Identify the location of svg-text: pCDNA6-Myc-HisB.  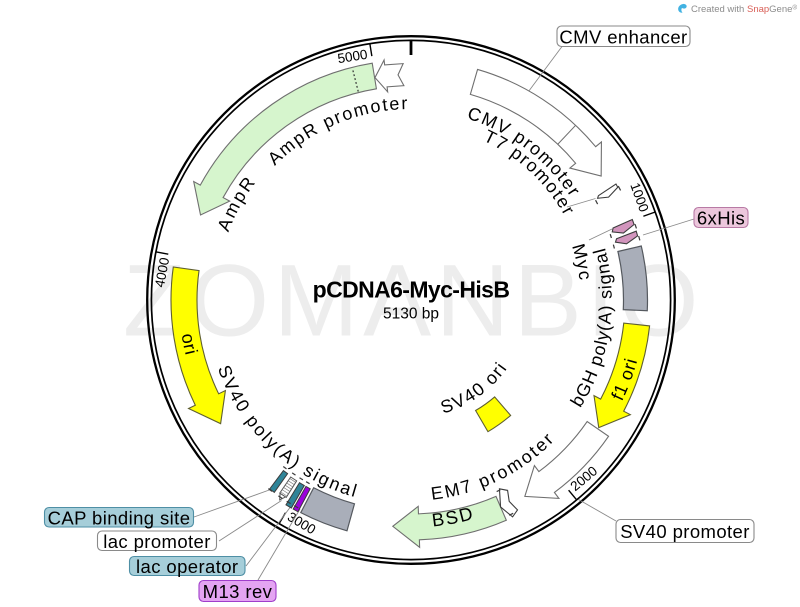
(411, 289).